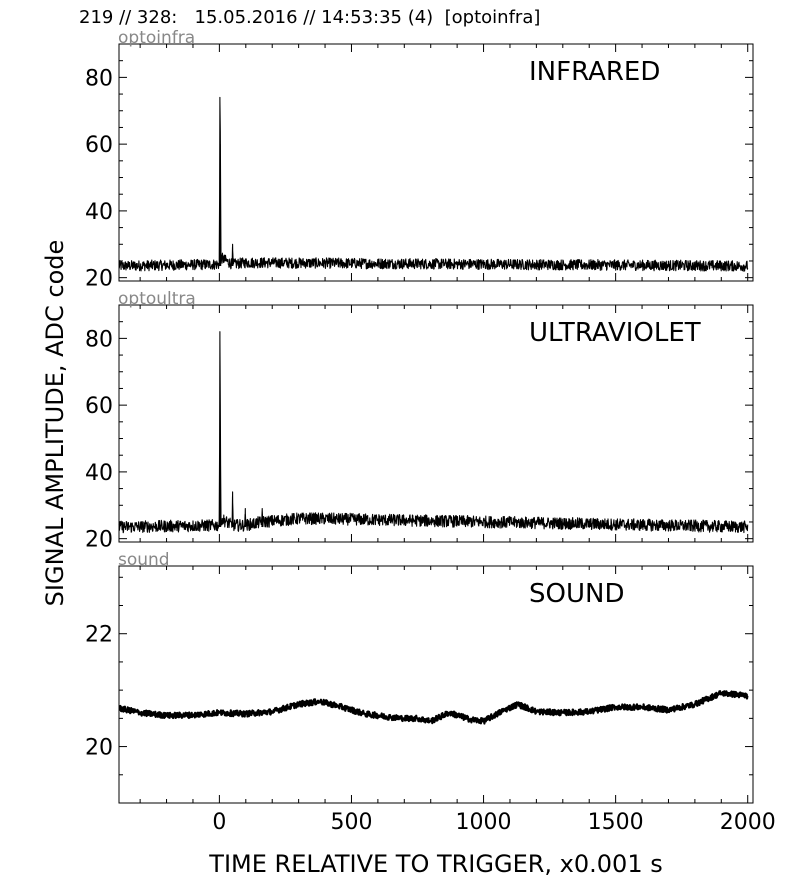  What do you see at coordinates (219, 822) in the screenshot?
I see `xtick-label: 0` at bounding box center [219, 822].